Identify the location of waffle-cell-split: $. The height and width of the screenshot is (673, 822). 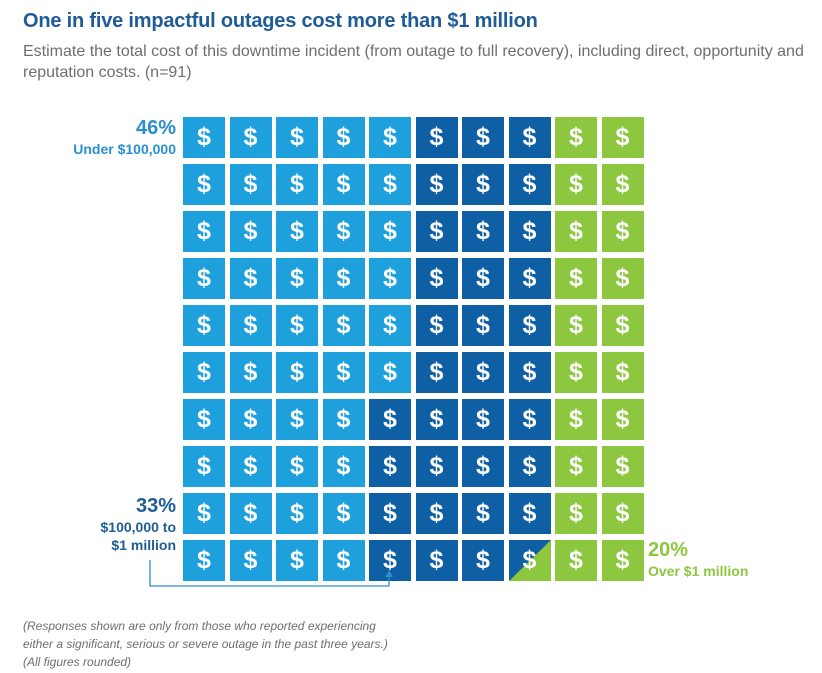
(529, 560).